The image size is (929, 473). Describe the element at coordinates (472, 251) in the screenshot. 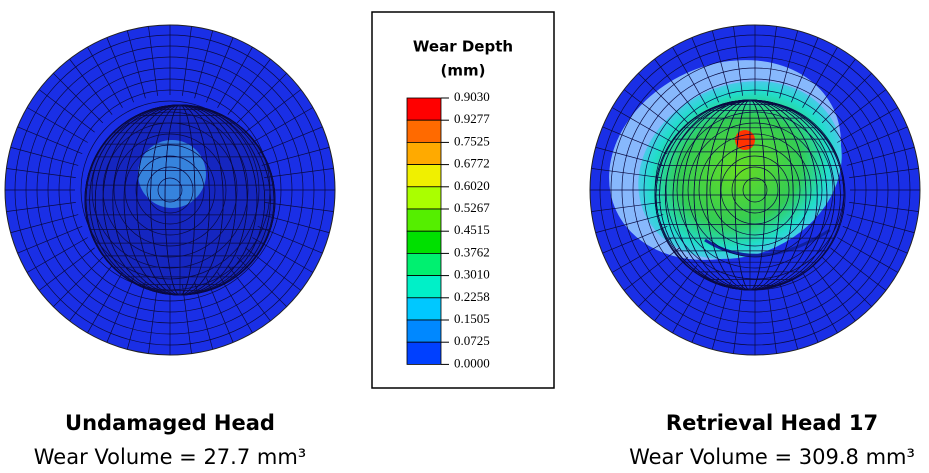

I see `legend-label: 0.3762` at that location.